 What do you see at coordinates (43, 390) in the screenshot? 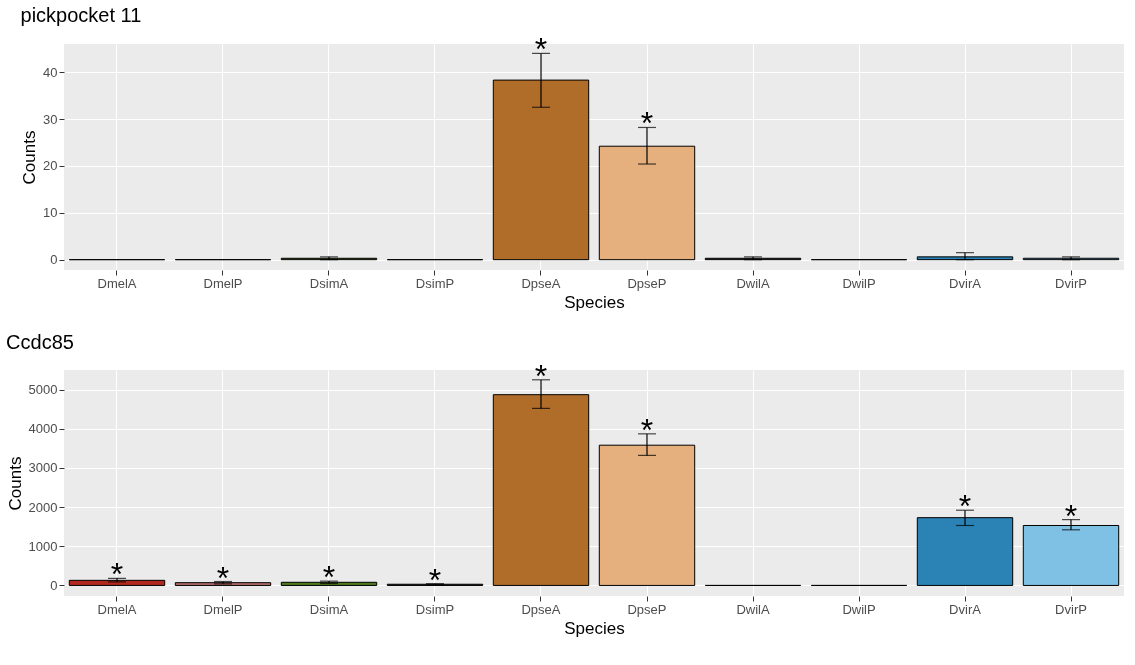
I see `y-tick-label: 5000` at bounding box center [43, 390].